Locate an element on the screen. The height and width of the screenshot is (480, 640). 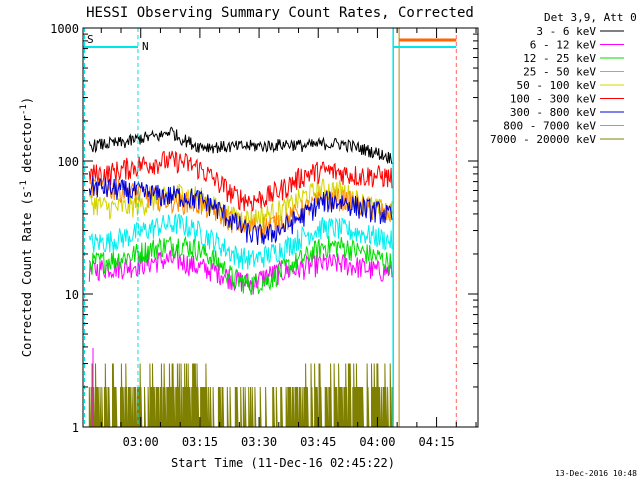
y-tick-label: 100 is located at coordinates (68, 162).